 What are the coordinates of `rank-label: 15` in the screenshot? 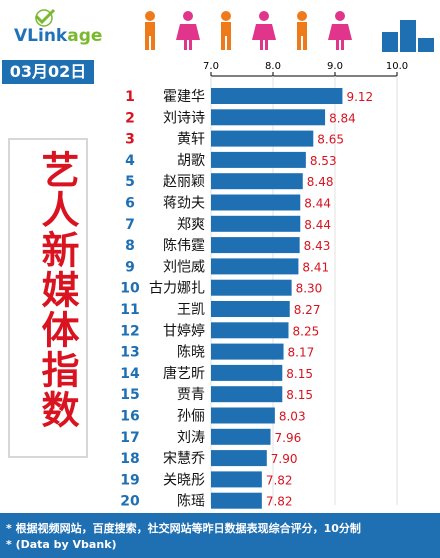 It's located at (129, 395).